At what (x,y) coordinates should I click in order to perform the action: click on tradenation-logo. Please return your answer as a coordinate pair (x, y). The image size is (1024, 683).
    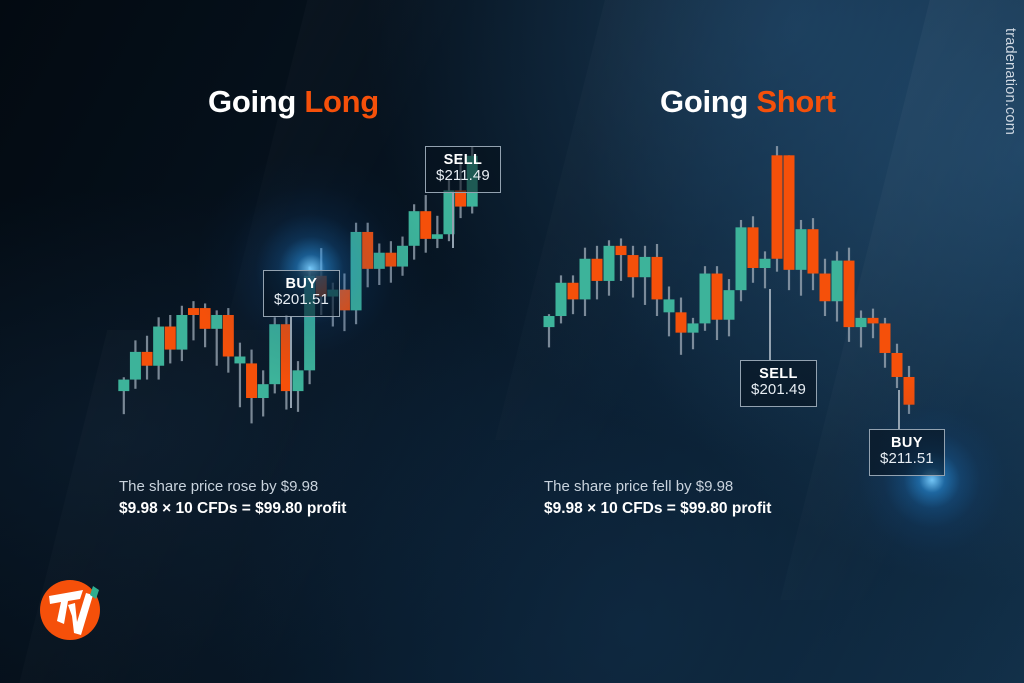
    Looking at the image, I should click on (72, 608).